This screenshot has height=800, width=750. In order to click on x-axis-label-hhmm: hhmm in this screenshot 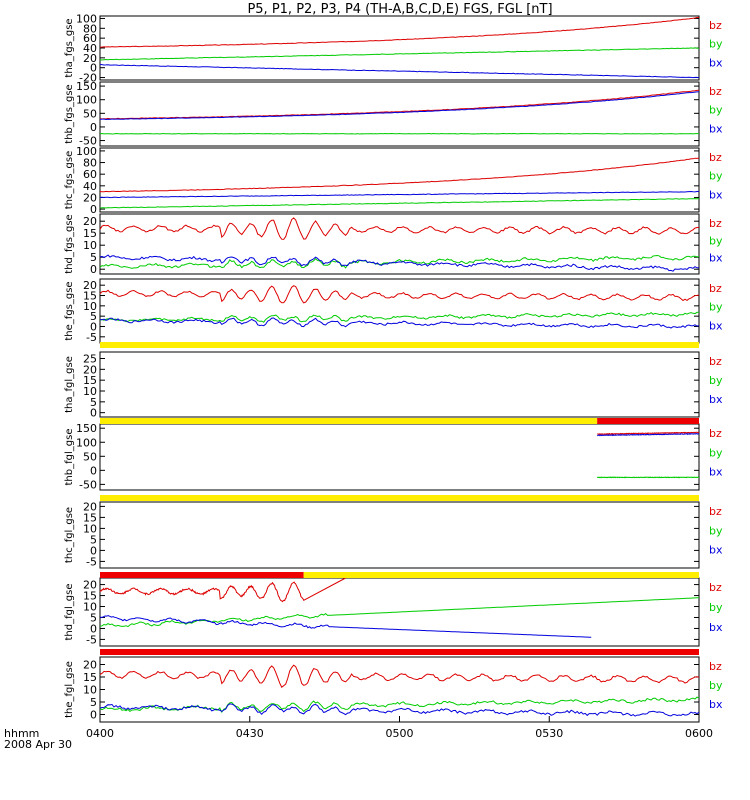, I will do `click(21, 733)`.